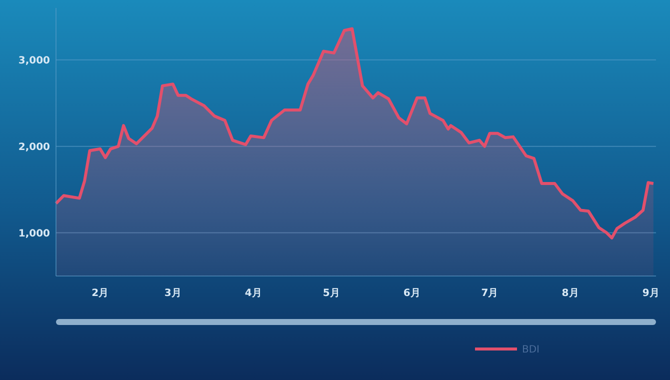  Describe the element at coordinates (531, 350) in the screenshot. I see `legend-label: BDI` at that location.